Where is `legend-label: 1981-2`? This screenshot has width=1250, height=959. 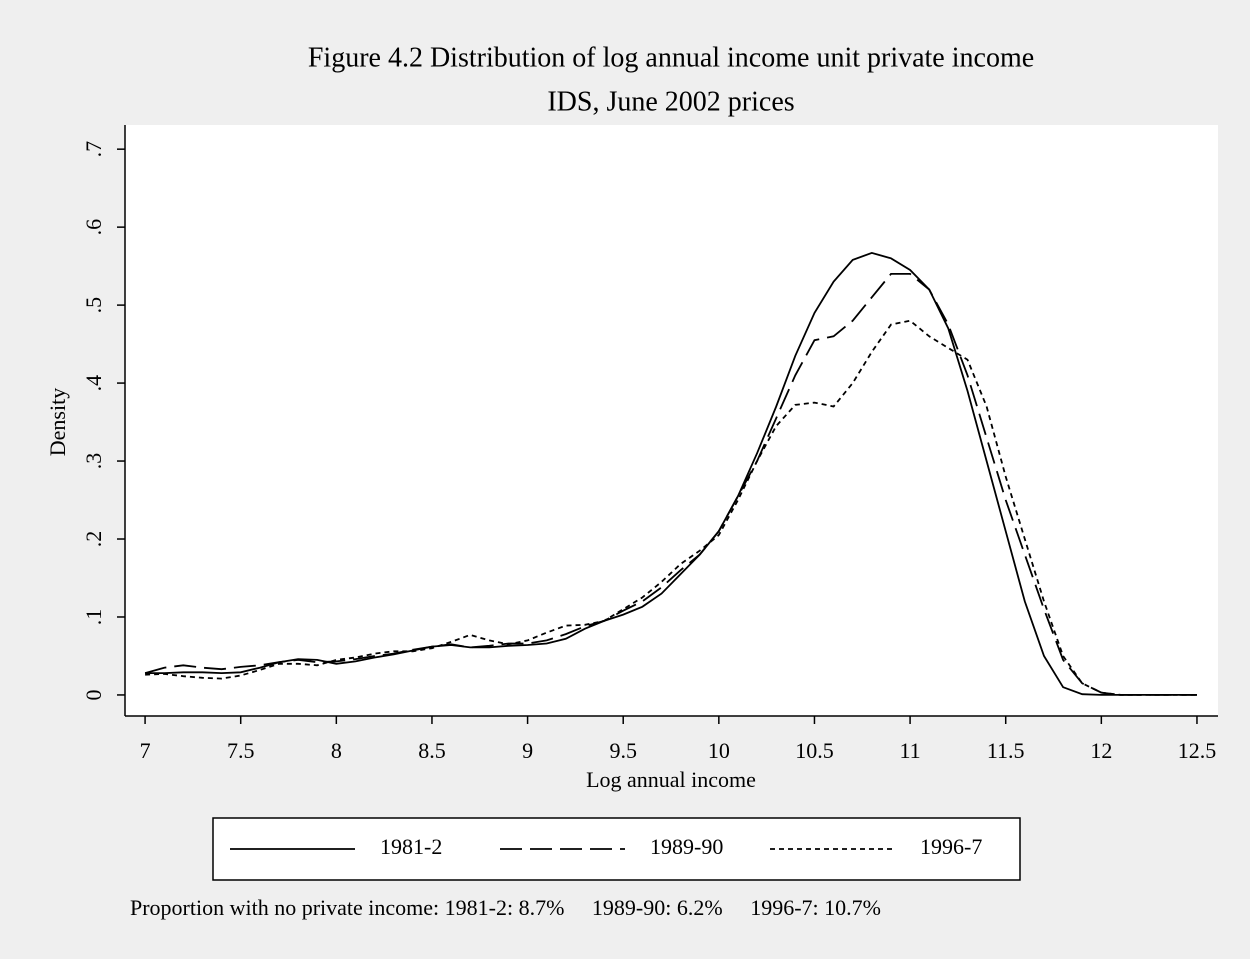
legend-label: 1981-2 is located at coordinates (411, 846).